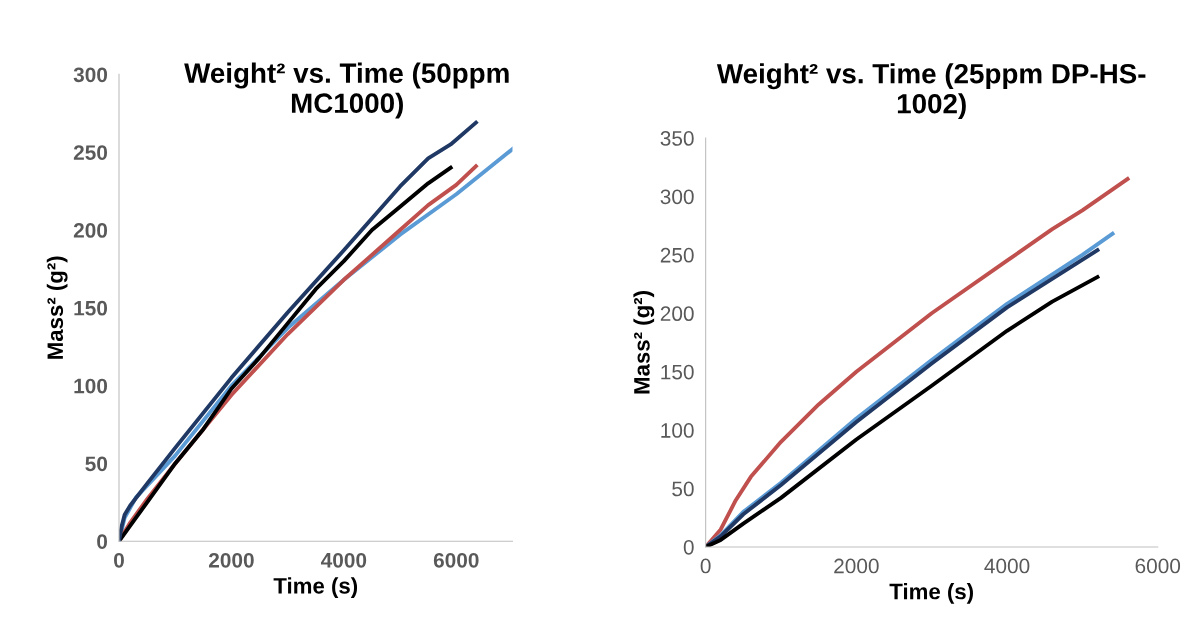 The height and width of the screenshot is (636, 1196). I want to click on chart-title: Weight² vs. Time (25ppm DP-HS-1002), so click(931, 91).